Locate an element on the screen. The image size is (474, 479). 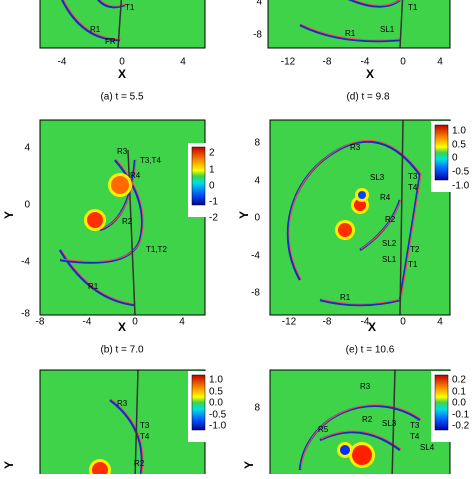
annotation: R4 is located at coordinates (385, 197).